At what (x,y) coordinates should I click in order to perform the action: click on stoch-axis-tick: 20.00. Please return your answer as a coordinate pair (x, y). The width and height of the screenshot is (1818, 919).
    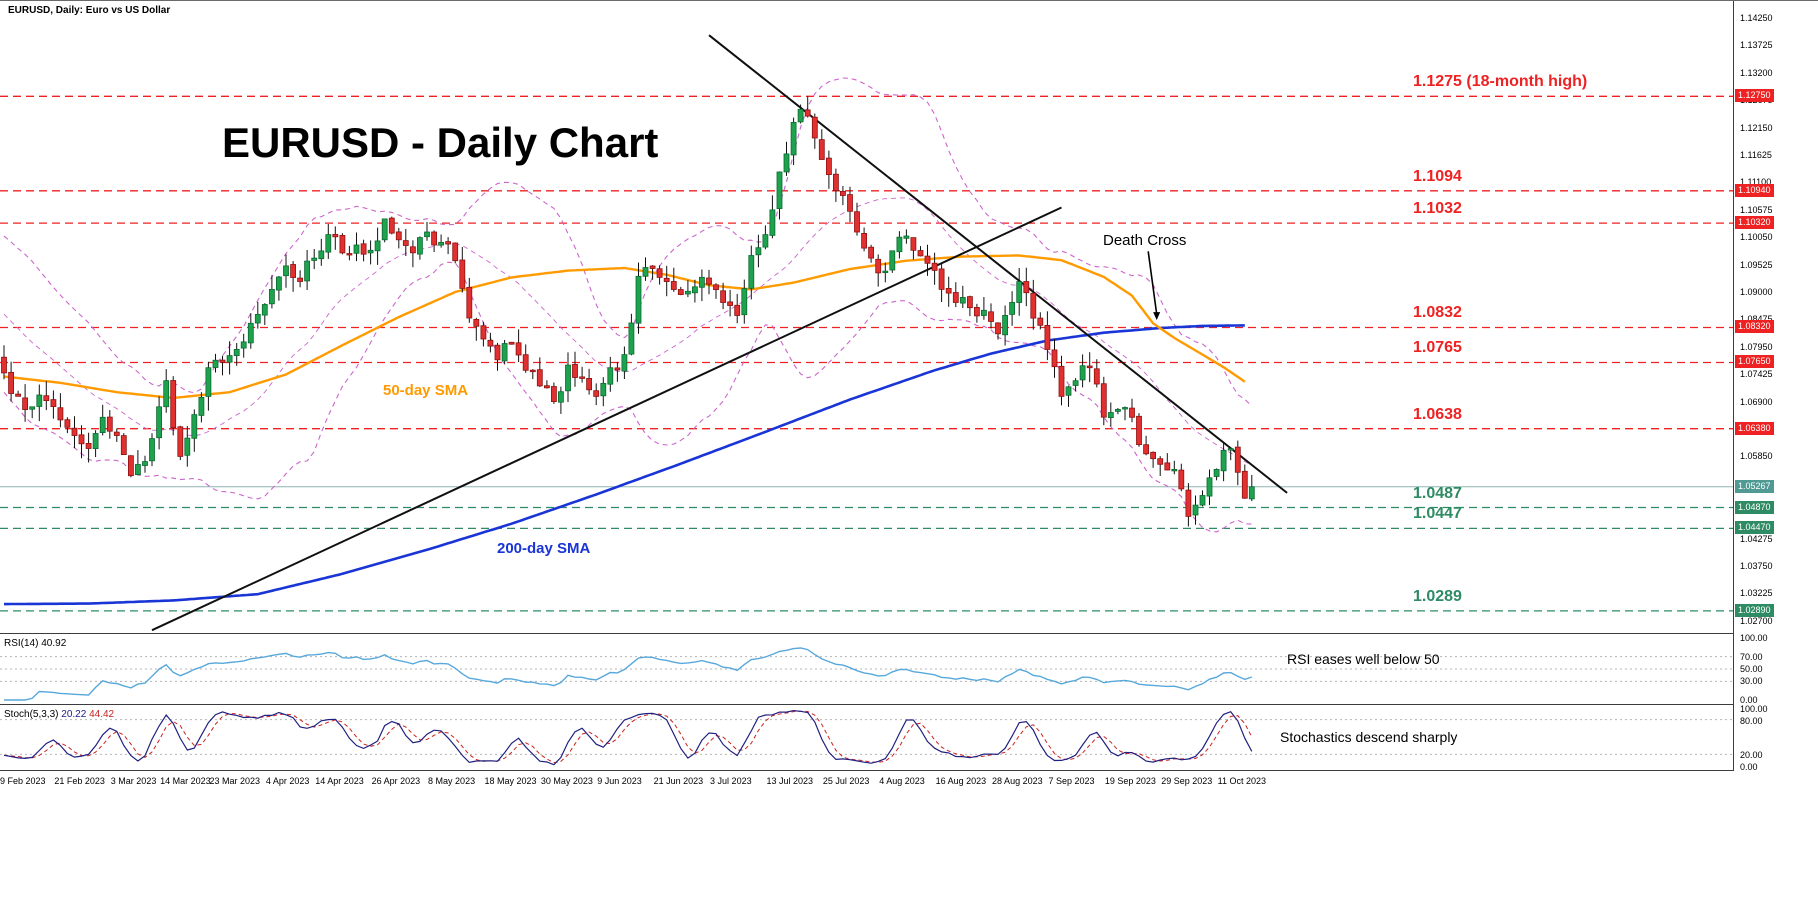
    Looking at the image, I should click on (1751, 755).